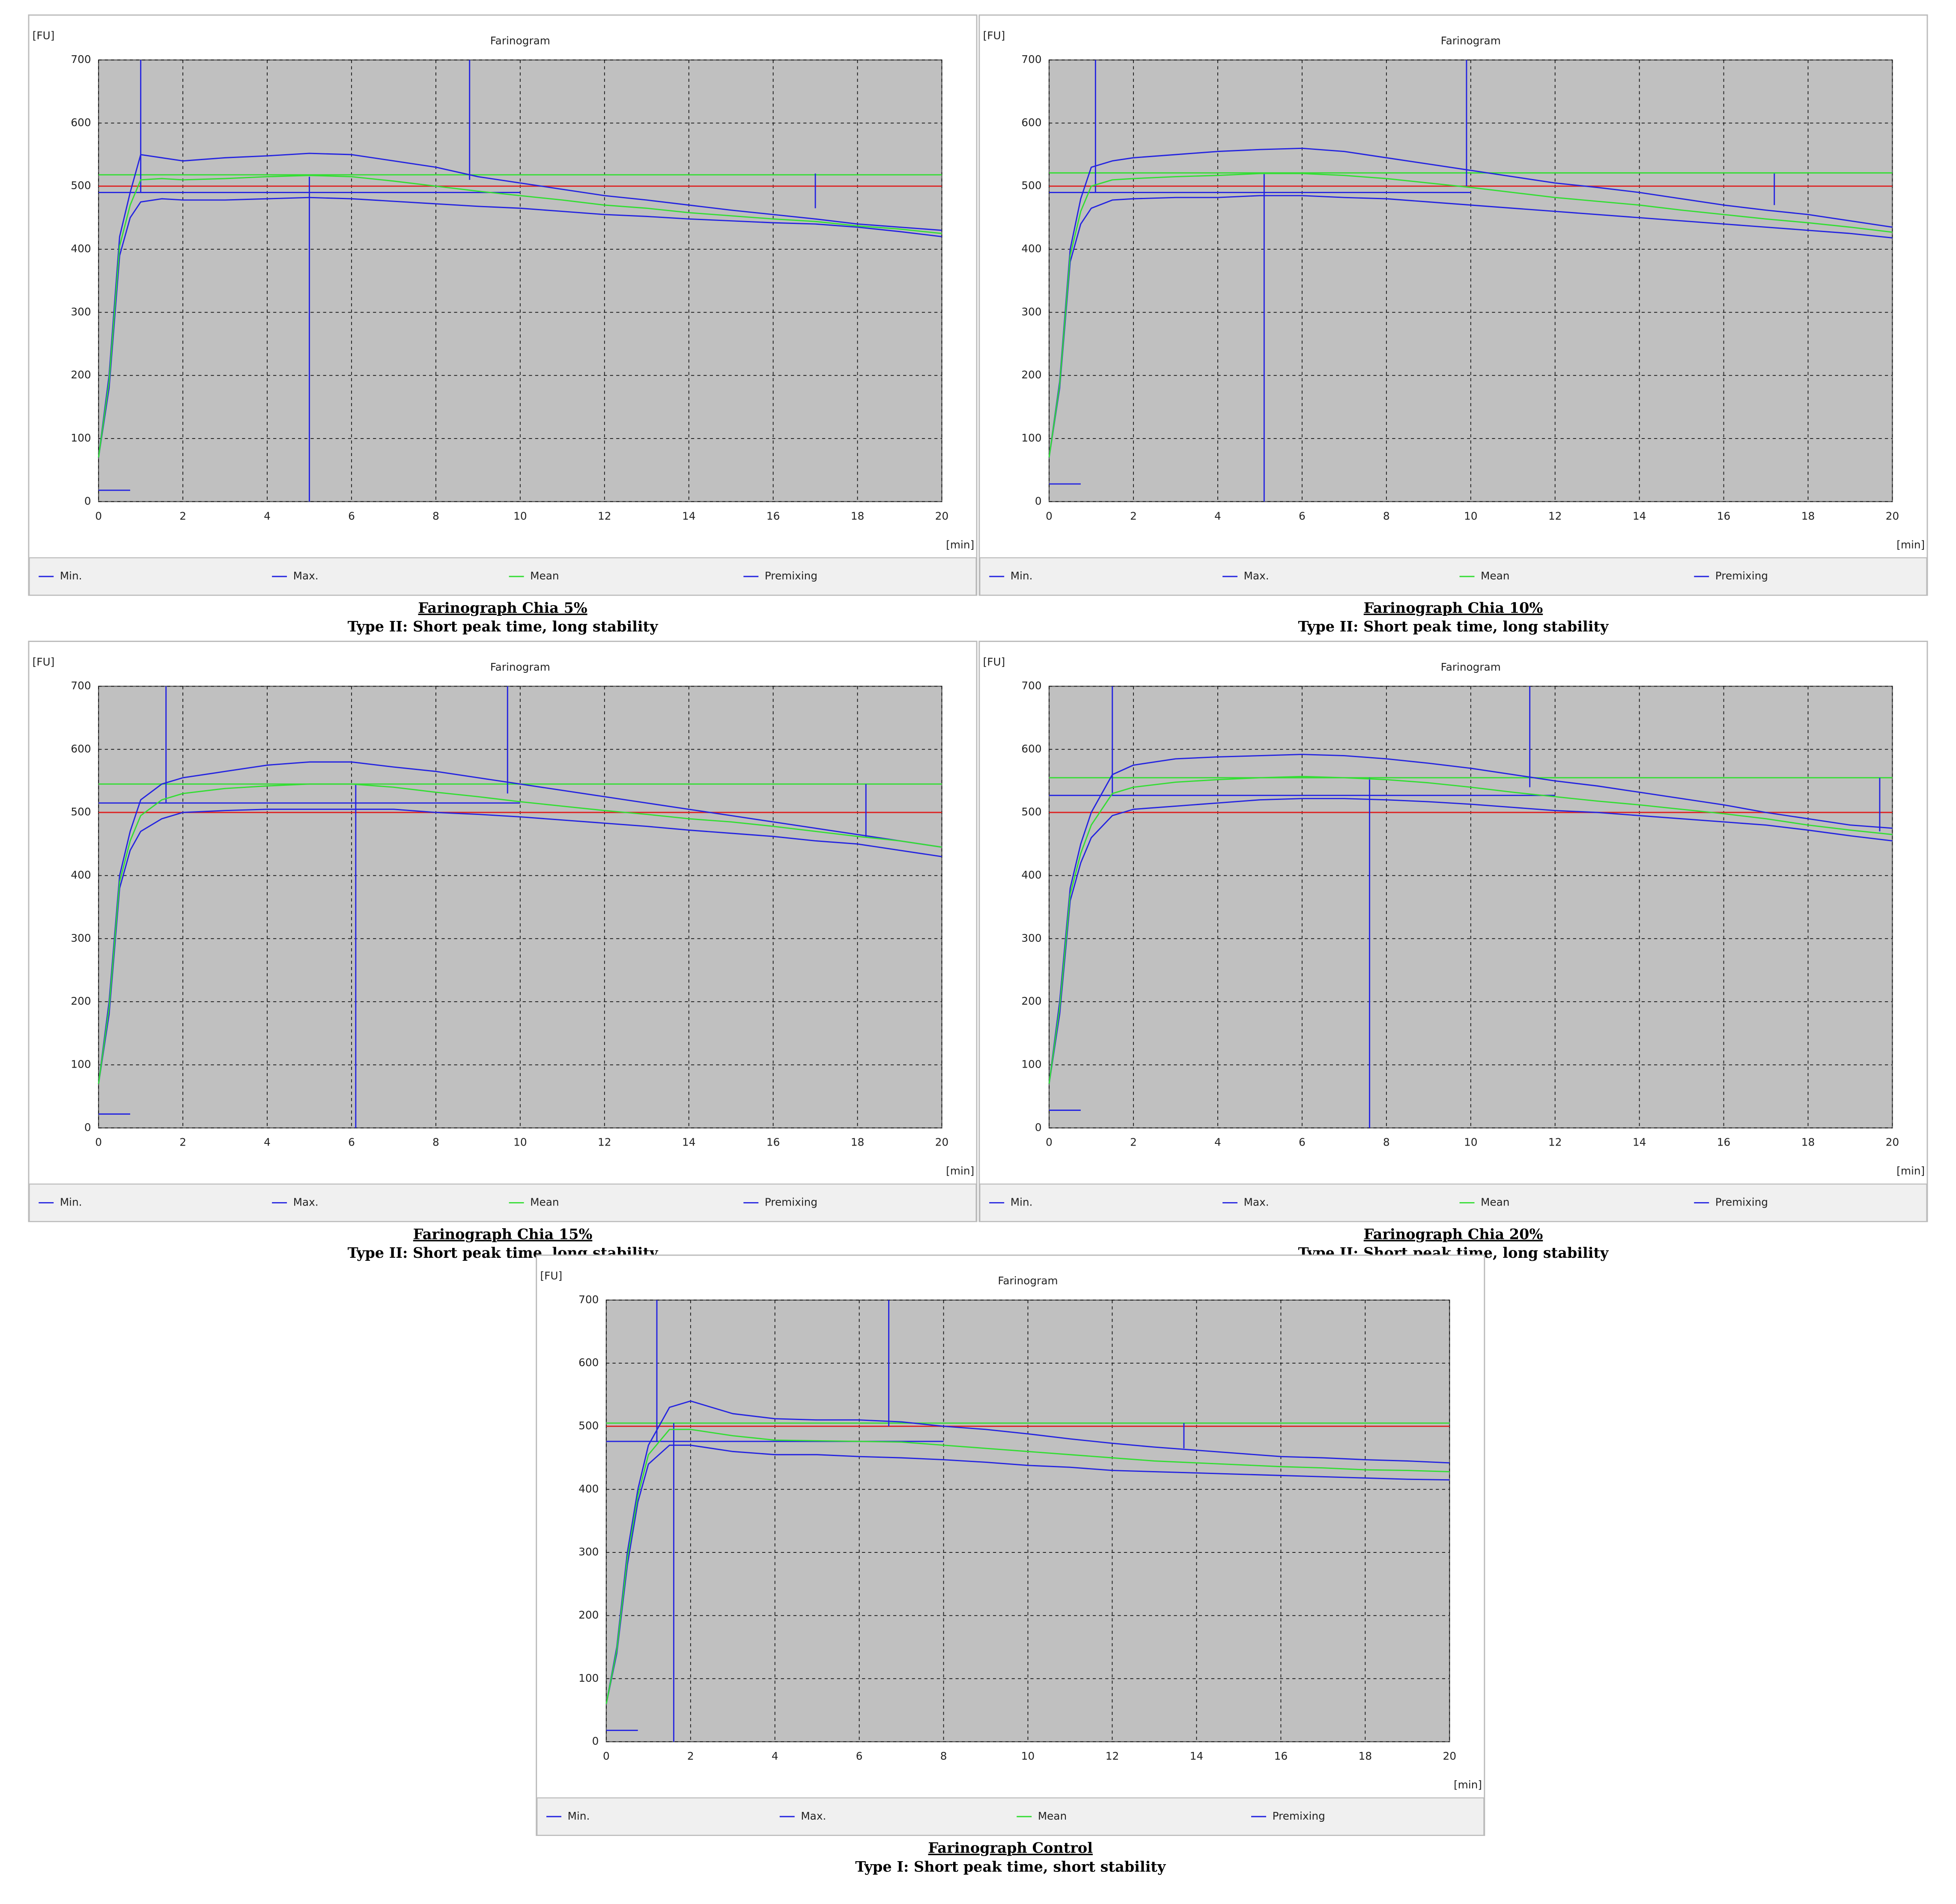  What do you see at coordinates (81, 749) in the screenshot?
I see `y-tick-label: 600` at bounding box center [81, 749].